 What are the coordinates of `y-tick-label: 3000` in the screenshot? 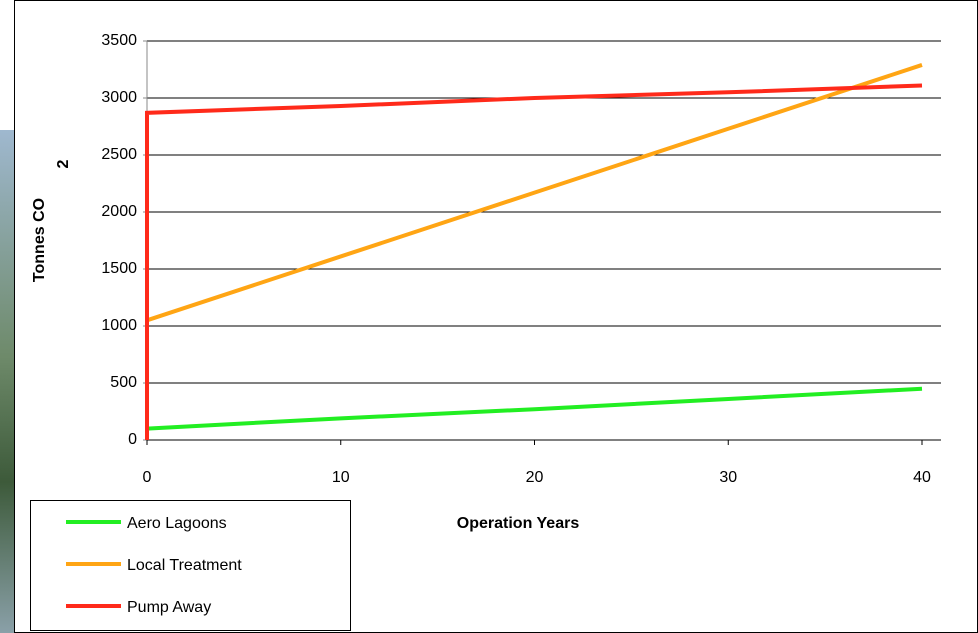 It's located at (119, 97).